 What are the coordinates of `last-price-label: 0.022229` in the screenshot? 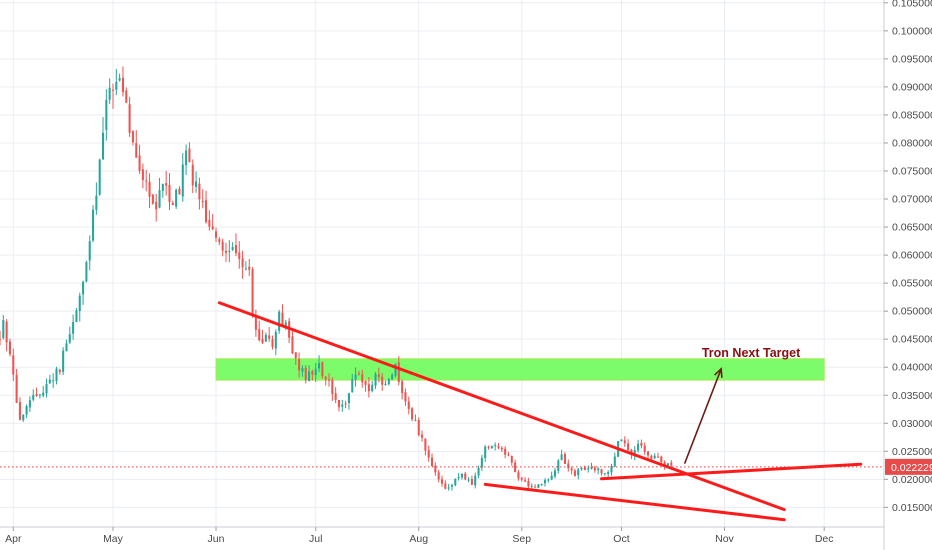 It's located at (911, 468).